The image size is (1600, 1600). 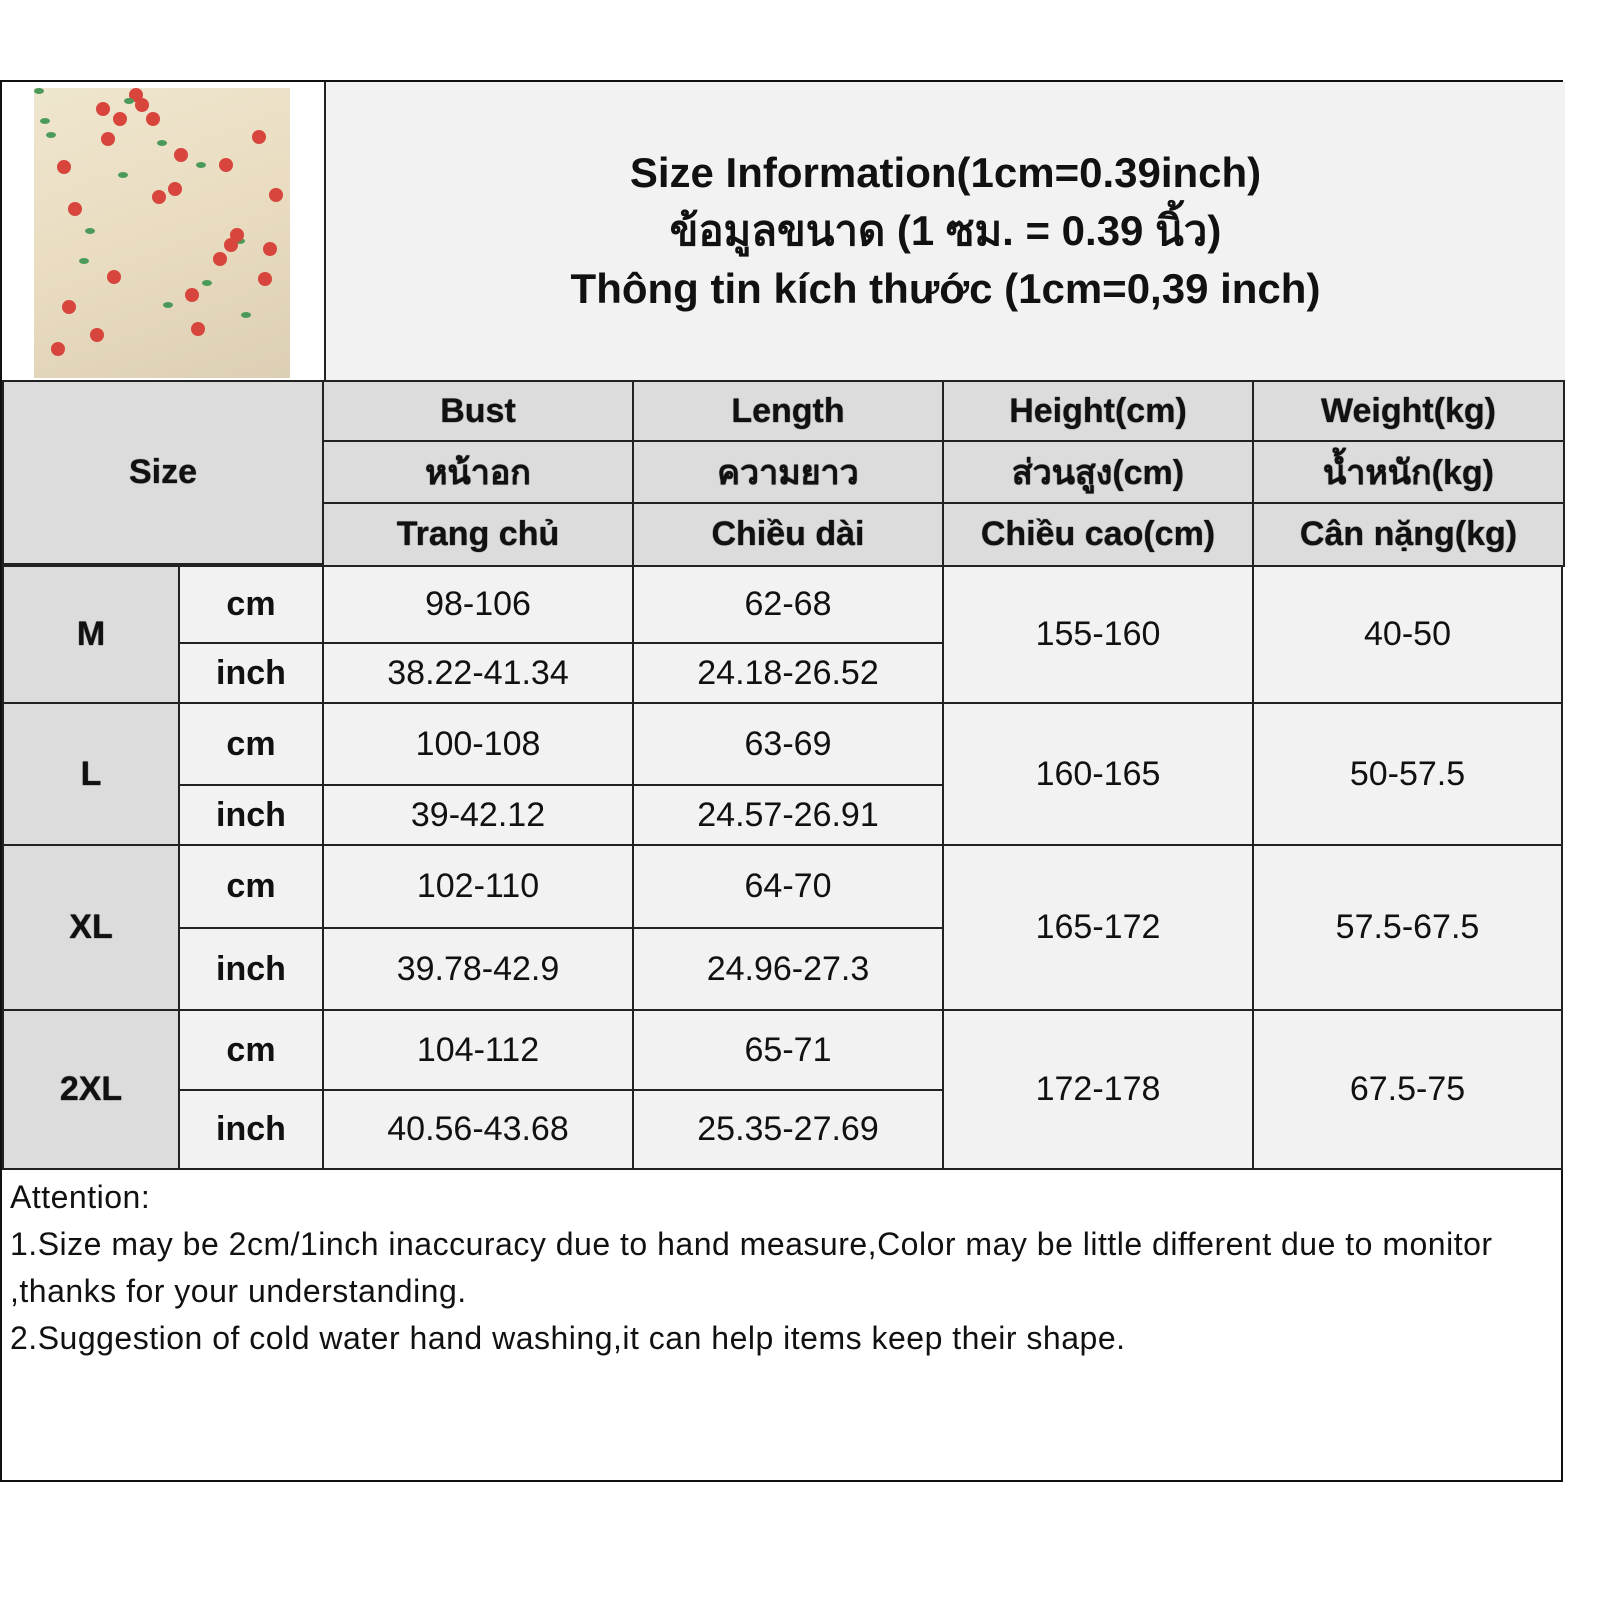 What do you see at coordinates (788, 472) in the screenshot?
I see `header-th: ความยาว` at bounding box center [788, 472].